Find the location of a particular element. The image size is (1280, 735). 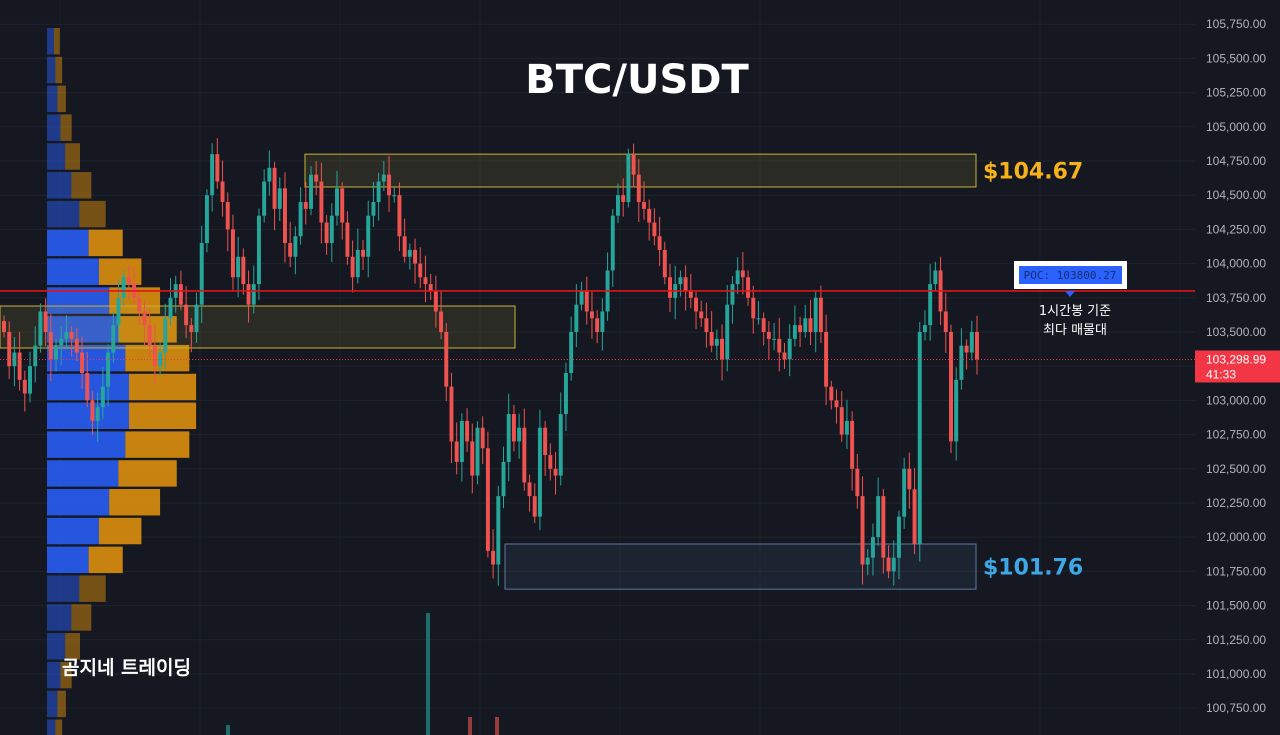

poc-box is located at coordinates (1070, 275).